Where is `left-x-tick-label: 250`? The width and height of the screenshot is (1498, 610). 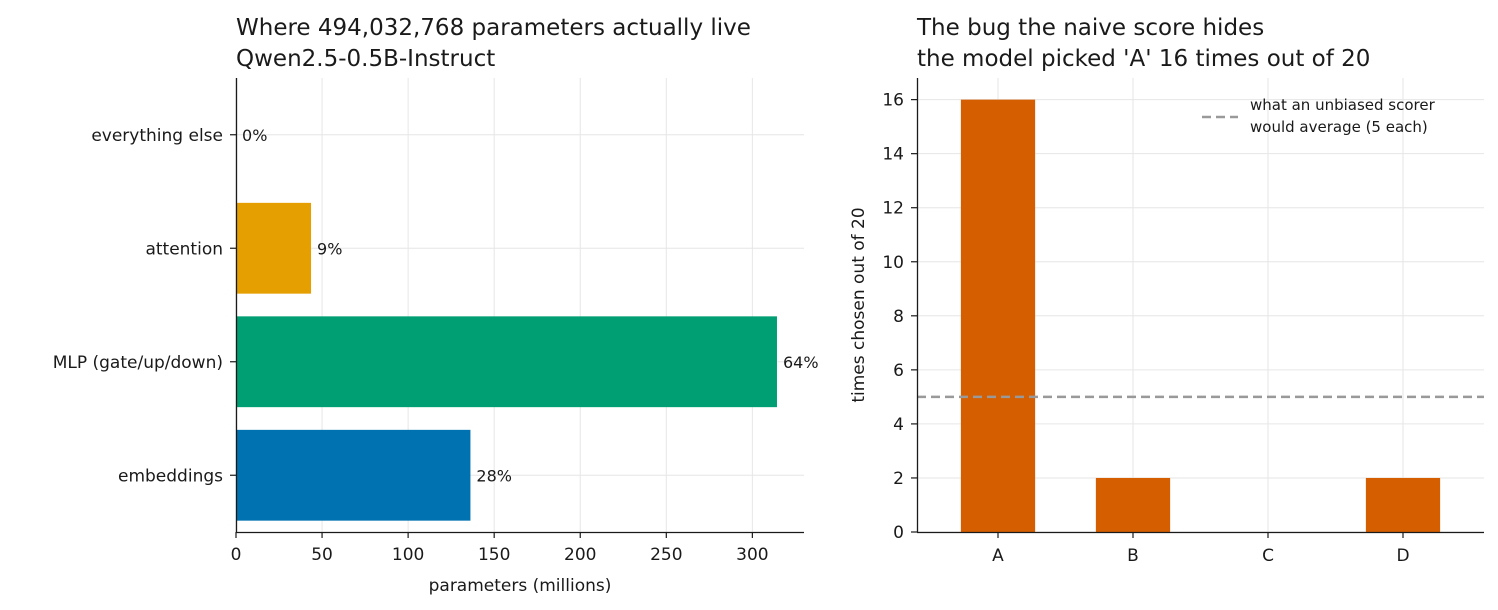 left-x-tick-label: 250 is located at coordinates (666, 555).